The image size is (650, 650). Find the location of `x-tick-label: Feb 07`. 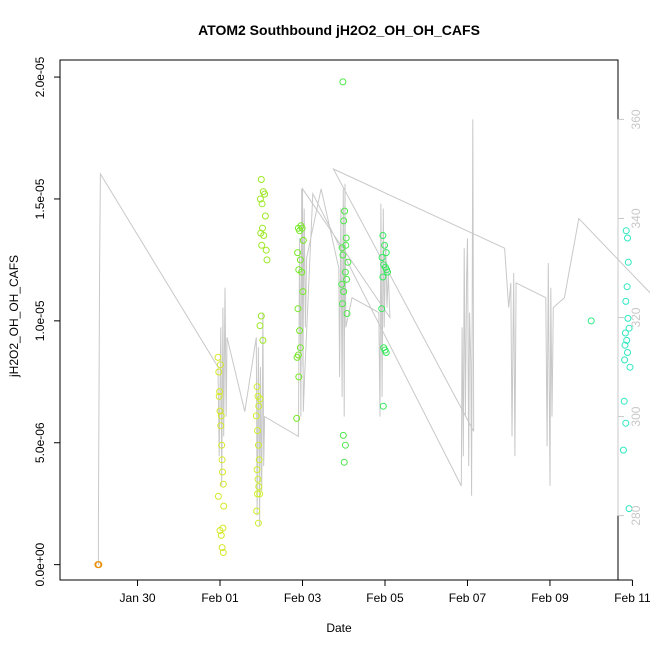

x-tick-label: Feb 07 is located at coordinates (468, 598).